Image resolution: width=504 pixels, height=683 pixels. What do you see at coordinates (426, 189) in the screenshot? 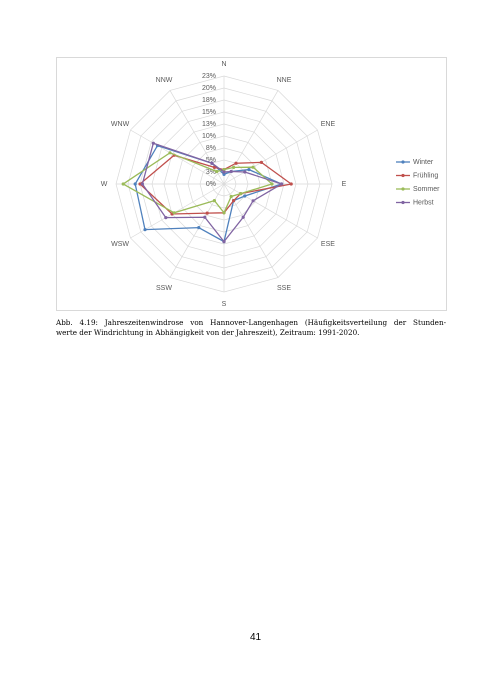
I see `legend-label: Sommer` at bounding box center [426, 189].